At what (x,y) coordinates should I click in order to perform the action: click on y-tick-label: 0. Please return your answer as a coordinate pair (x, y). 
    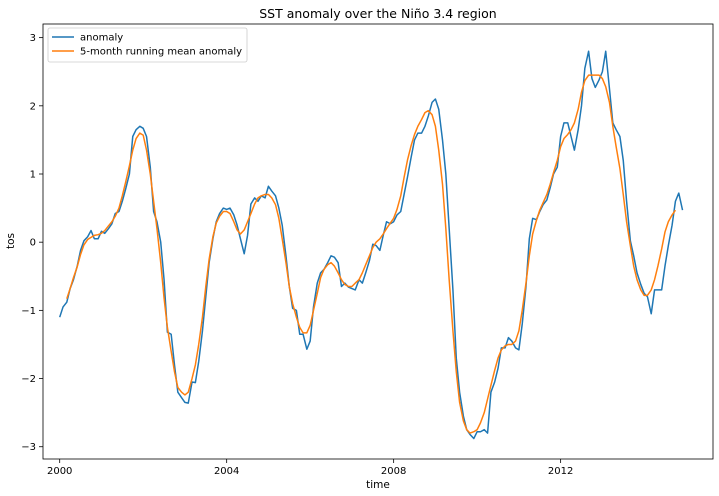
    Looking at the image, I should click on (33, 243).